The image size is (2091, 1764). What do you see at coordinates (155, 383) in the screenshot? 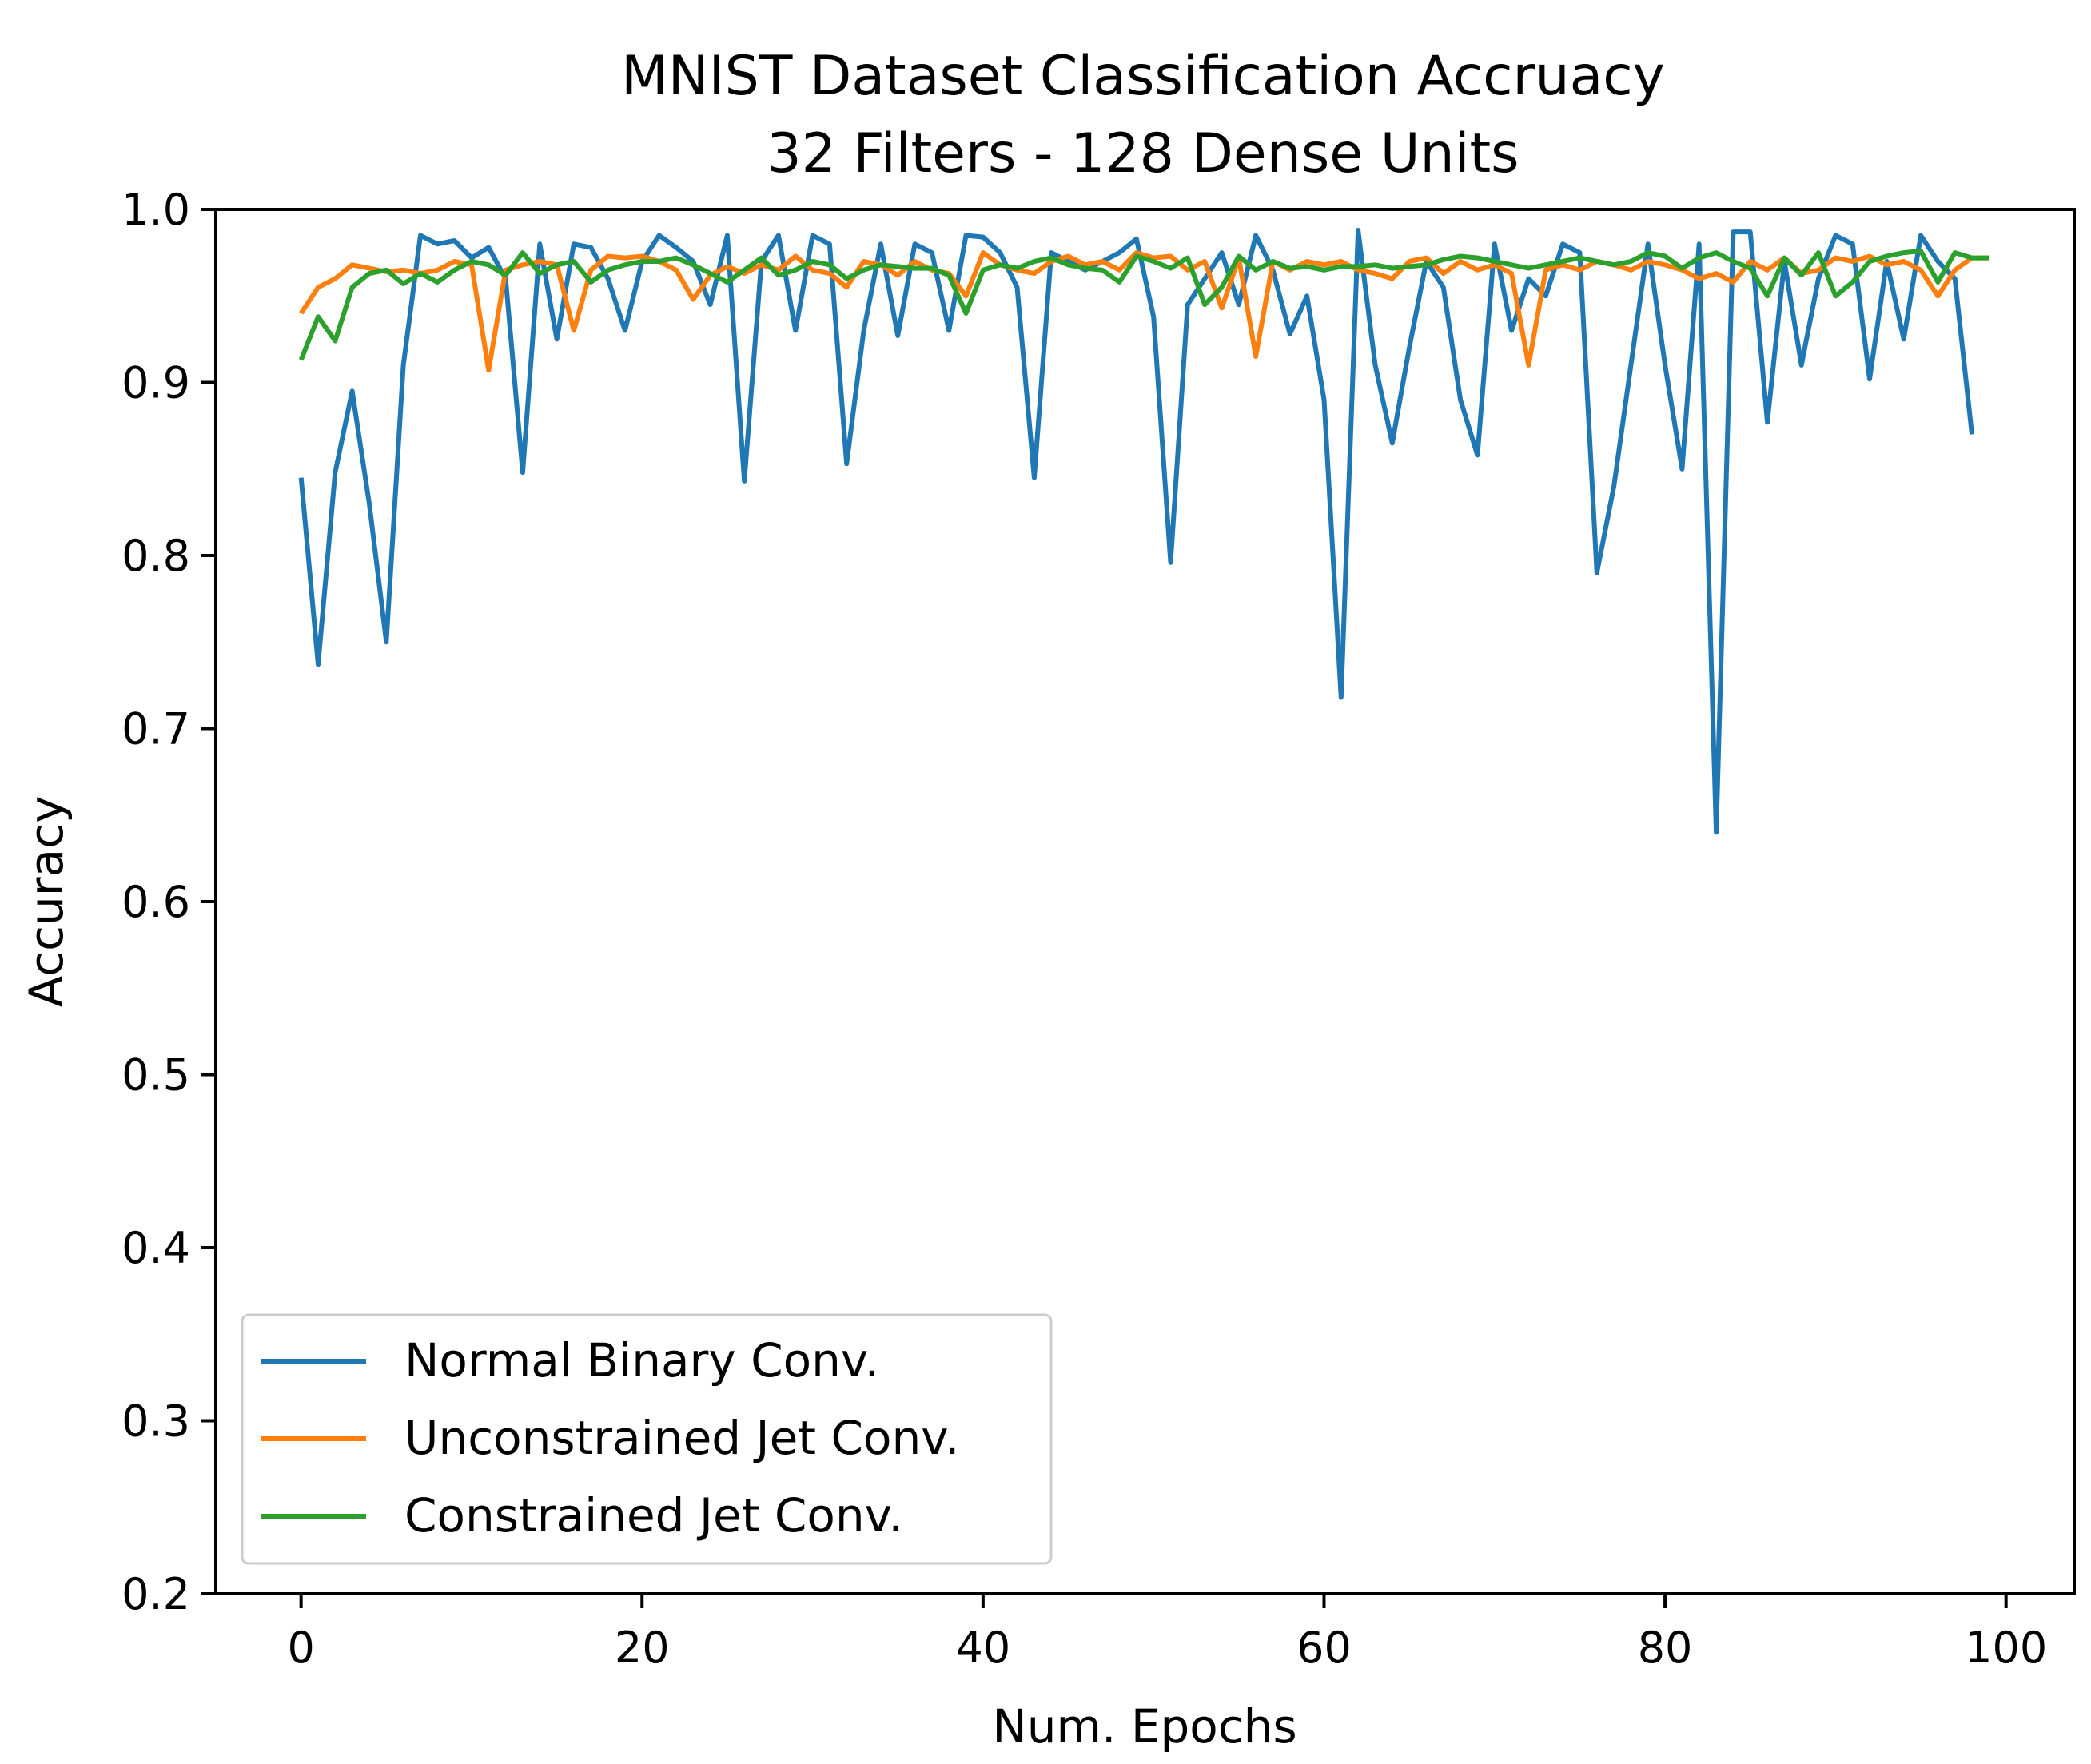
I see `y-tick-label: 0.9` at bounding box center [155, 383].